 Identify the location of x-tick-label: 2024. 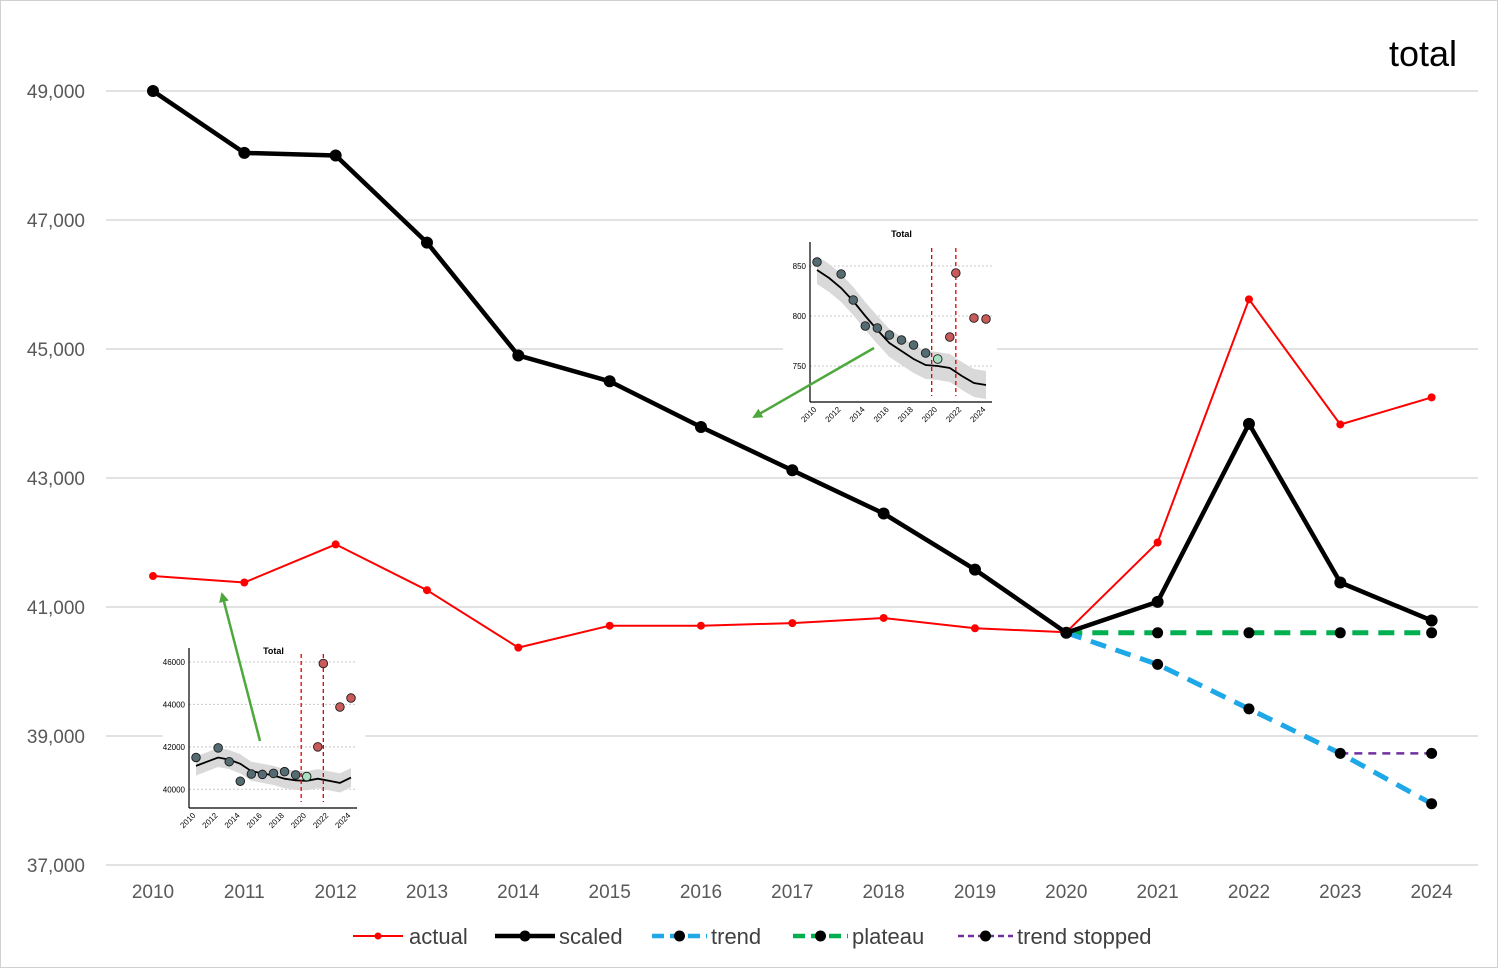
(1431, 892).